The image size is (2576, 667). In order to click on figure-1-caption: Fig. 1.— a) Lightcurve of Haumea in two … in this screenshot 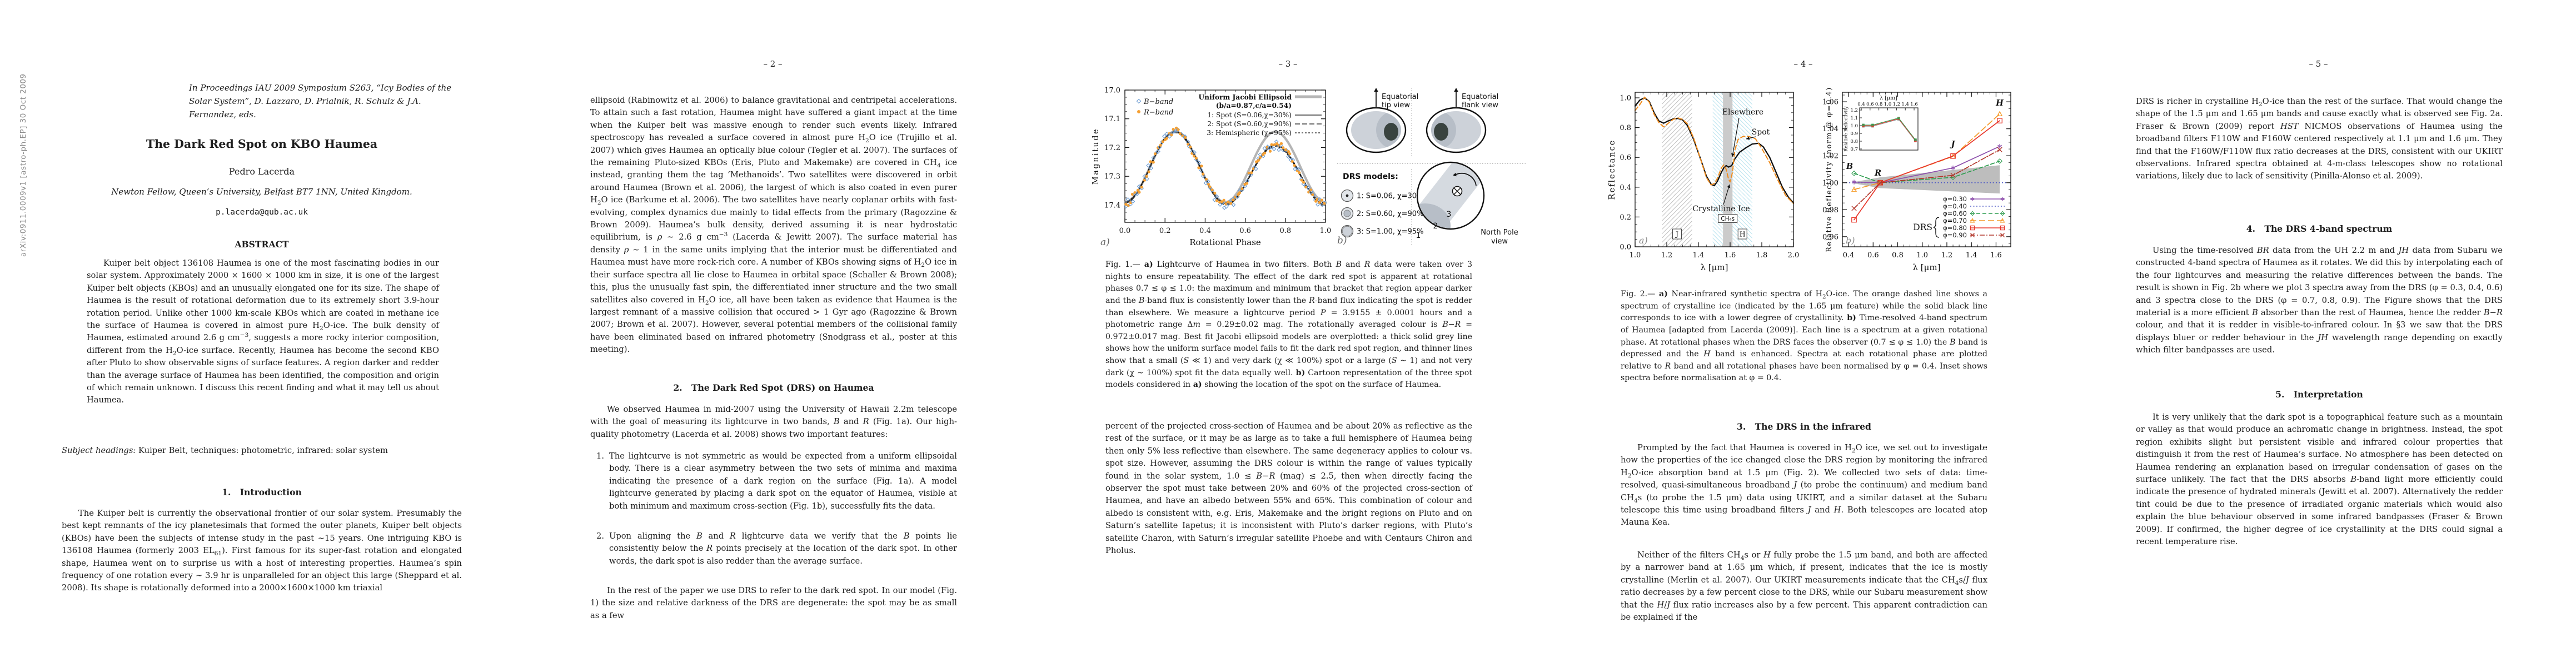, I will do `click(1289, 325)`.